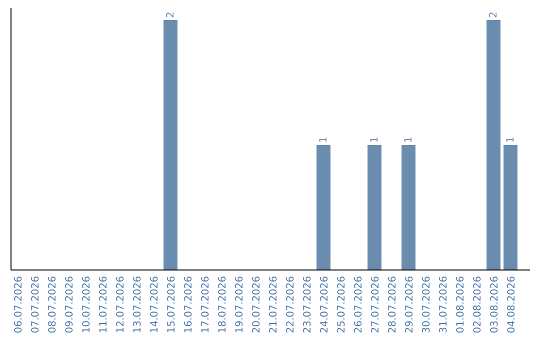  I want to click on x-tick-label: 12.07.2026, so click(121, 305).